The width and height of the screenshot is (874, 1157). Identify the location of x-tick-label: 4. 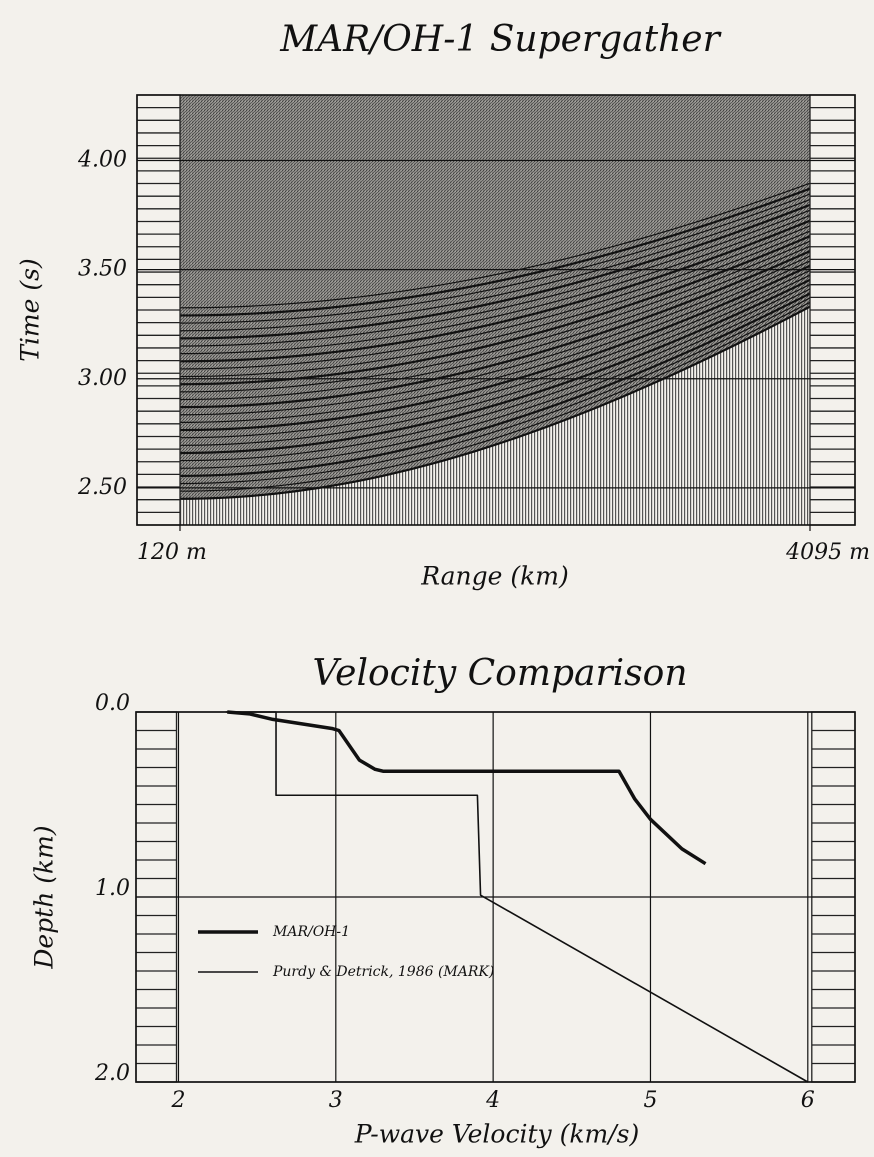
(492, 1100).